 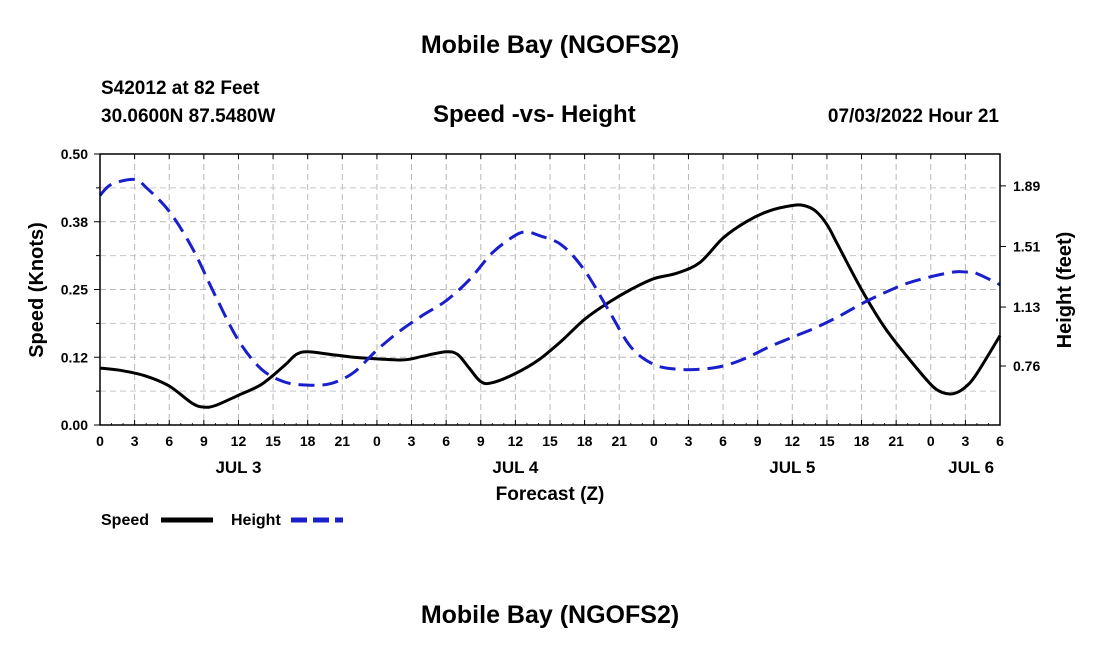 What do you see at coordinates (971, 467) in the screenshot?
I see `date-label: JUL 6` at bounding box center [971, 467].